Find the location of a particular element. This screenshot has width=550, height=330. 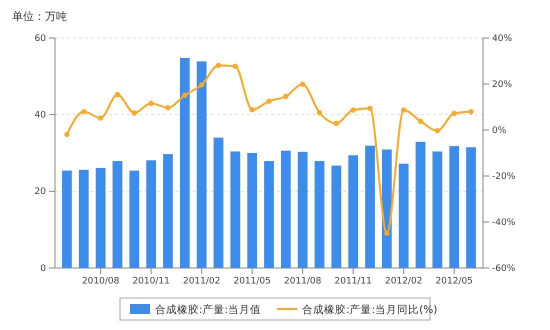

x-tick-label: 2012/02 is located at coordinates (403, 281).